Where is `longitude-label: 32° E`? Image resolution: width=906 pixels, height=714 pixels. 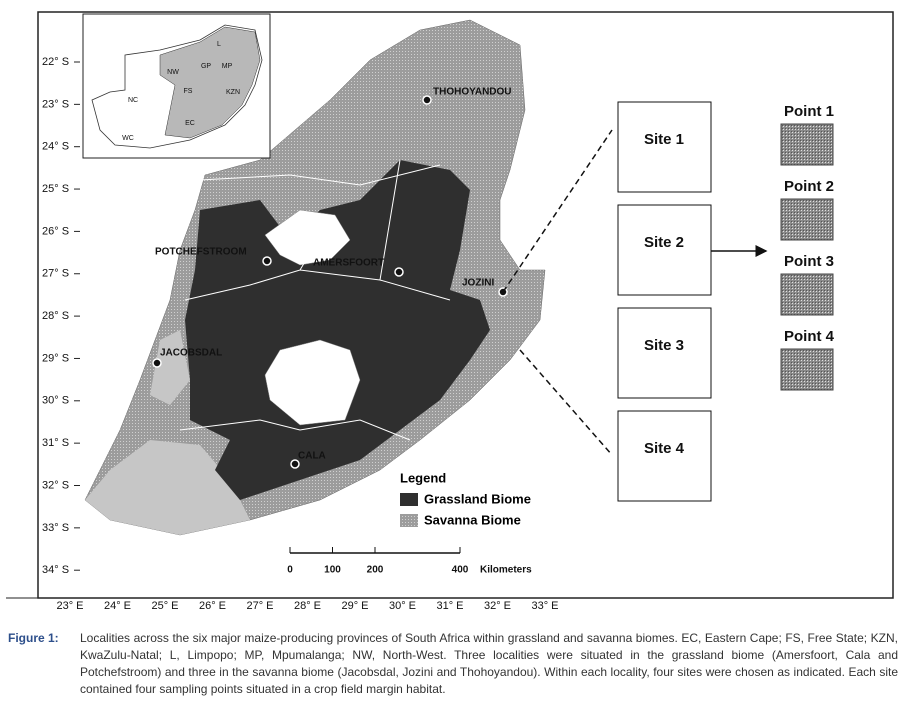
longitude-label: 32° E is located at coordinates (497, 606).